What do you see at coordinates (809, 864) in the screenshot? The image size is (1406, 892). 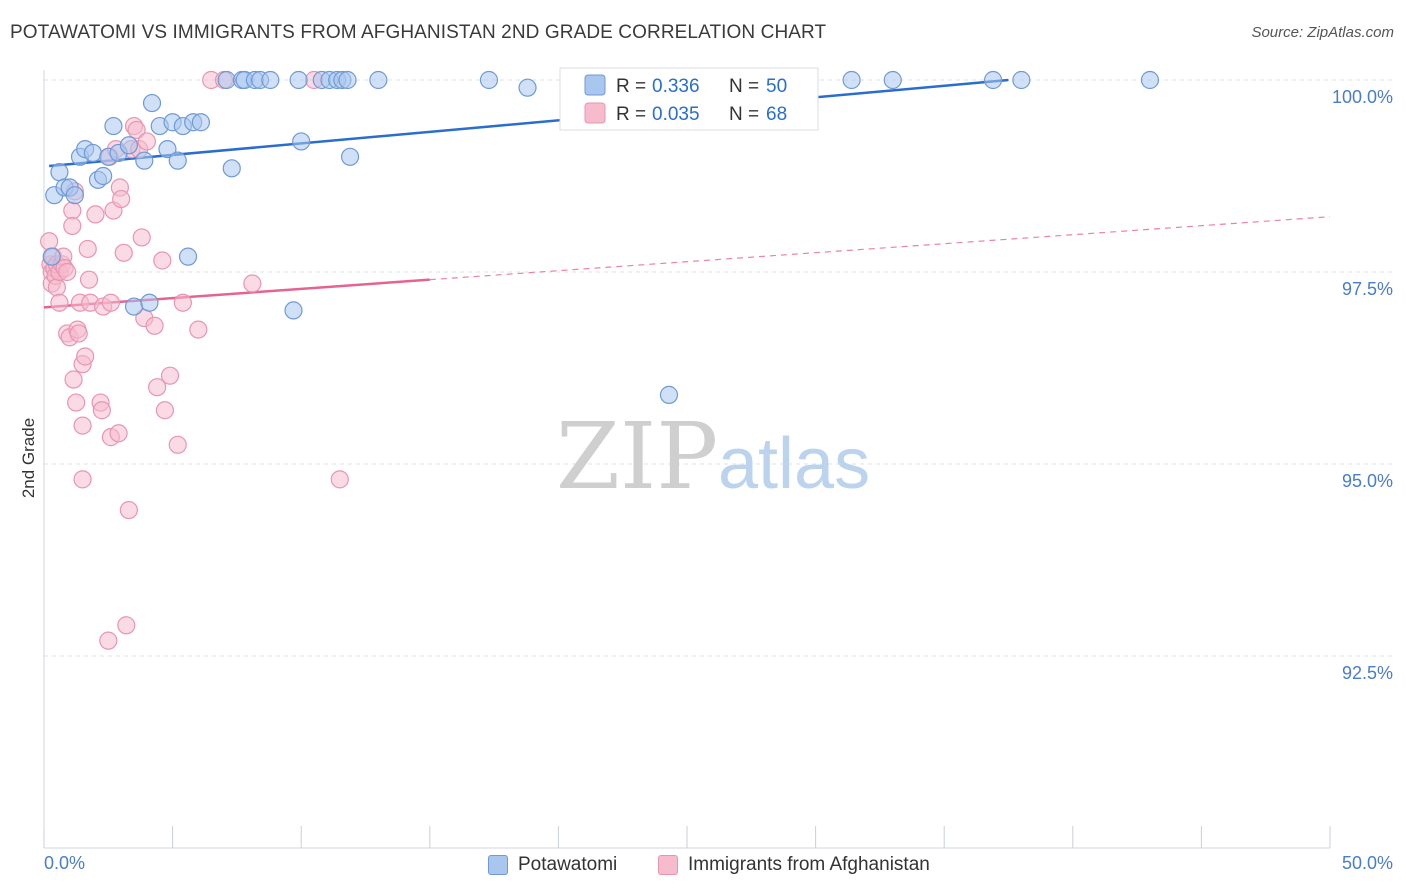 I see `legend-bottom-label-afghanistan: Immigrants from Afghanistan` at bounding box center [809, 864].